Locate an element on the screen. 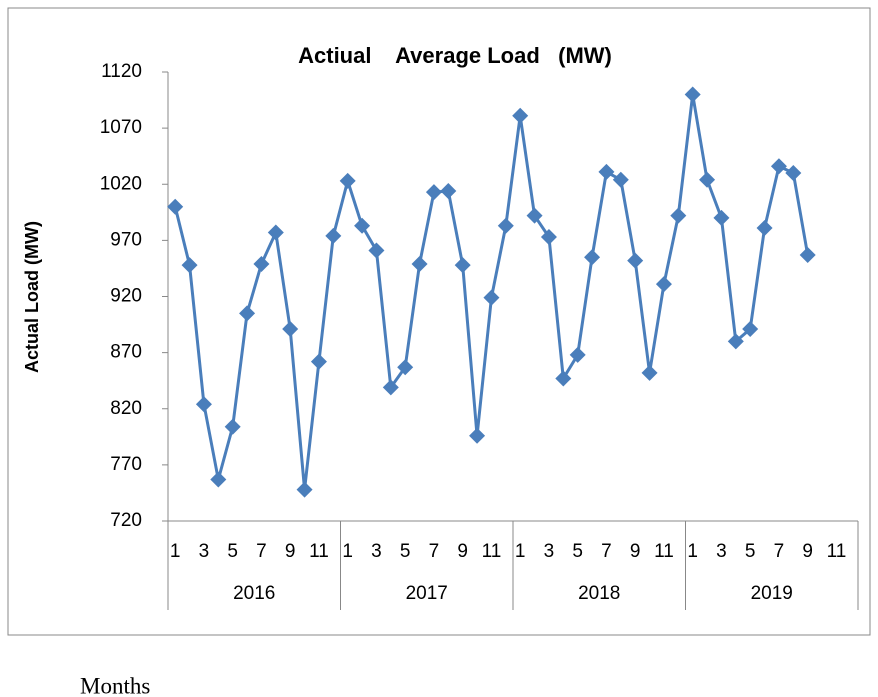 The height and width of the screenshot is (697, 878). y-tick-label: 970 is located at coordinates (126, 239).